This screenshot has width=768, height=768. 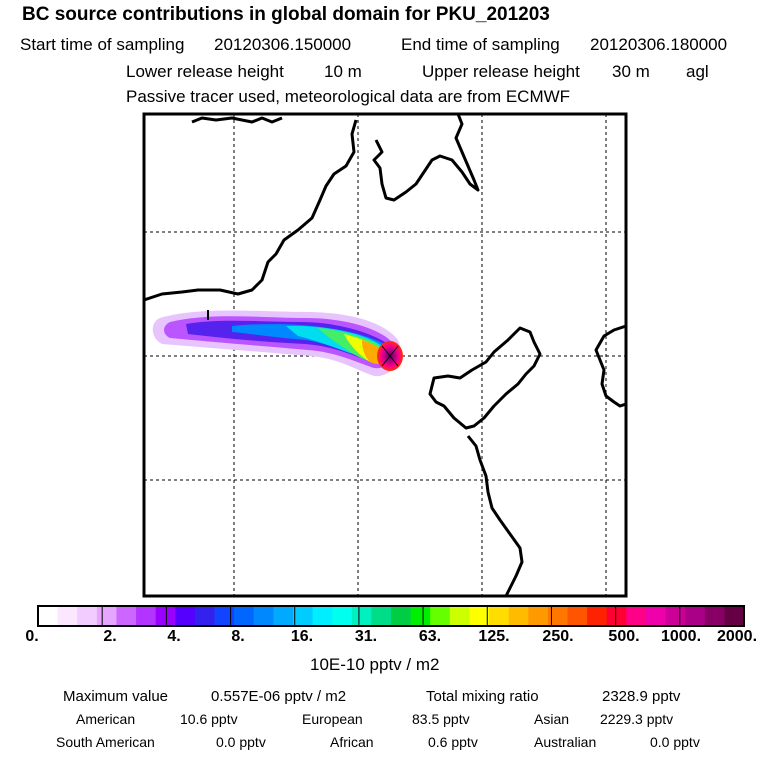 I want to click on total-mixing-value: 2328.9 pptv, so click(x=641, y=696).